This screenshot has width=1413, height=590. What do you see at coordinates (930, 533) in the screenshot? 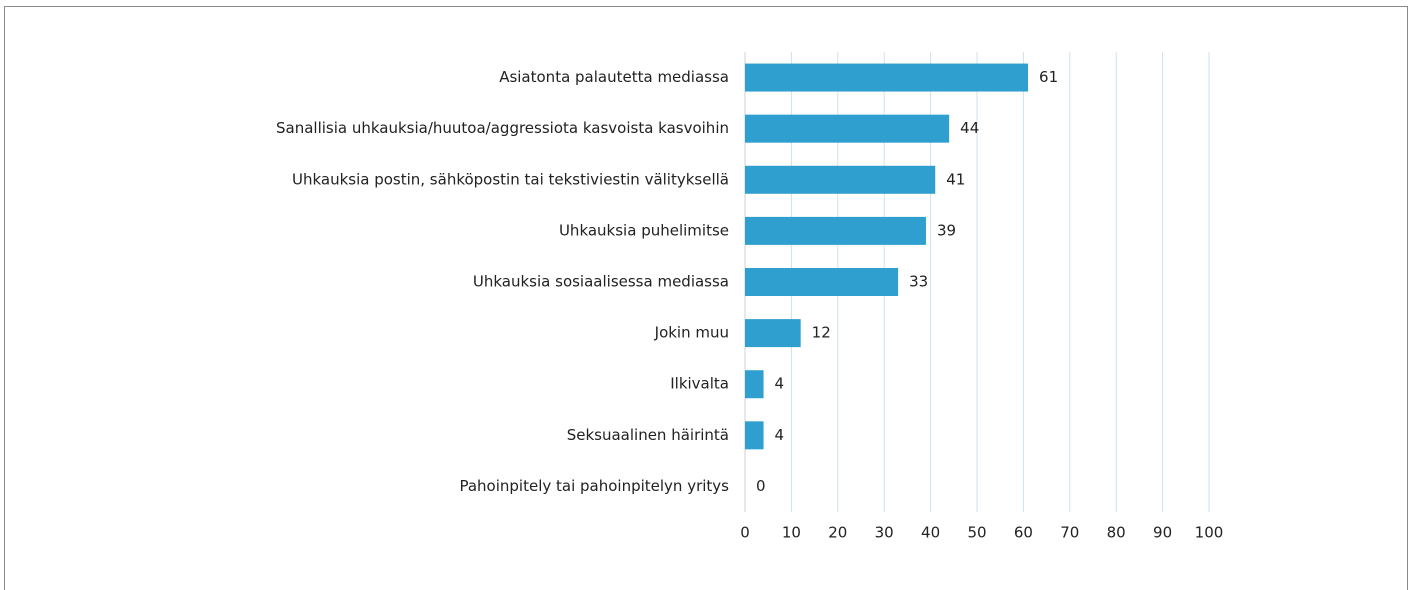
I see `x-tick-label: 40` at bounding box center [930, 533].